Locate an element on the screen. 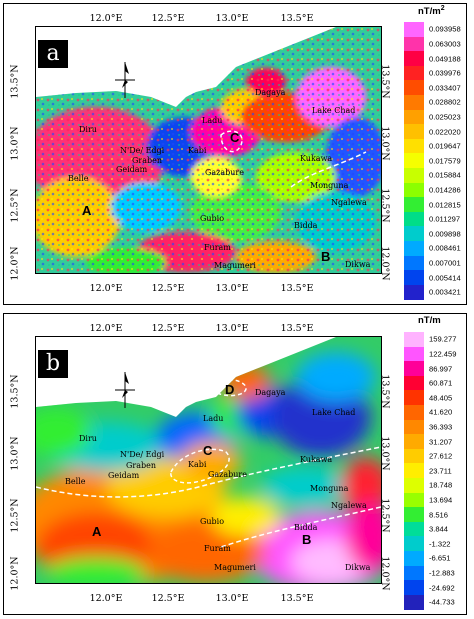  place-label: N'De/ Edgi is located at coordinates (142, 454).